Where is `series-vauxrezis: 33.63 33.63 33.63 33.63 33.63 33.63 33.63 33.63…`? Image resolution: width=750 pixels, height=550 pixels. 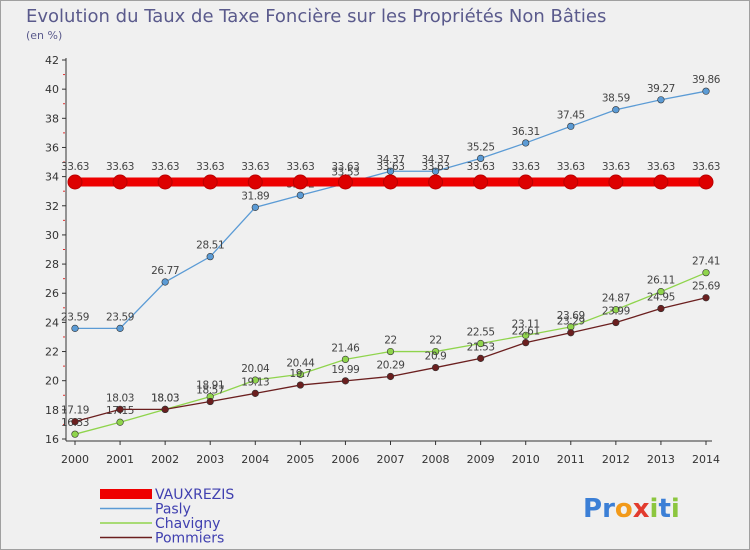
series-vauxrezis: 33.63 33.63 33.63 33.63 33.63 33.63 33.63 33.63… is located at coordinates (390, 175).